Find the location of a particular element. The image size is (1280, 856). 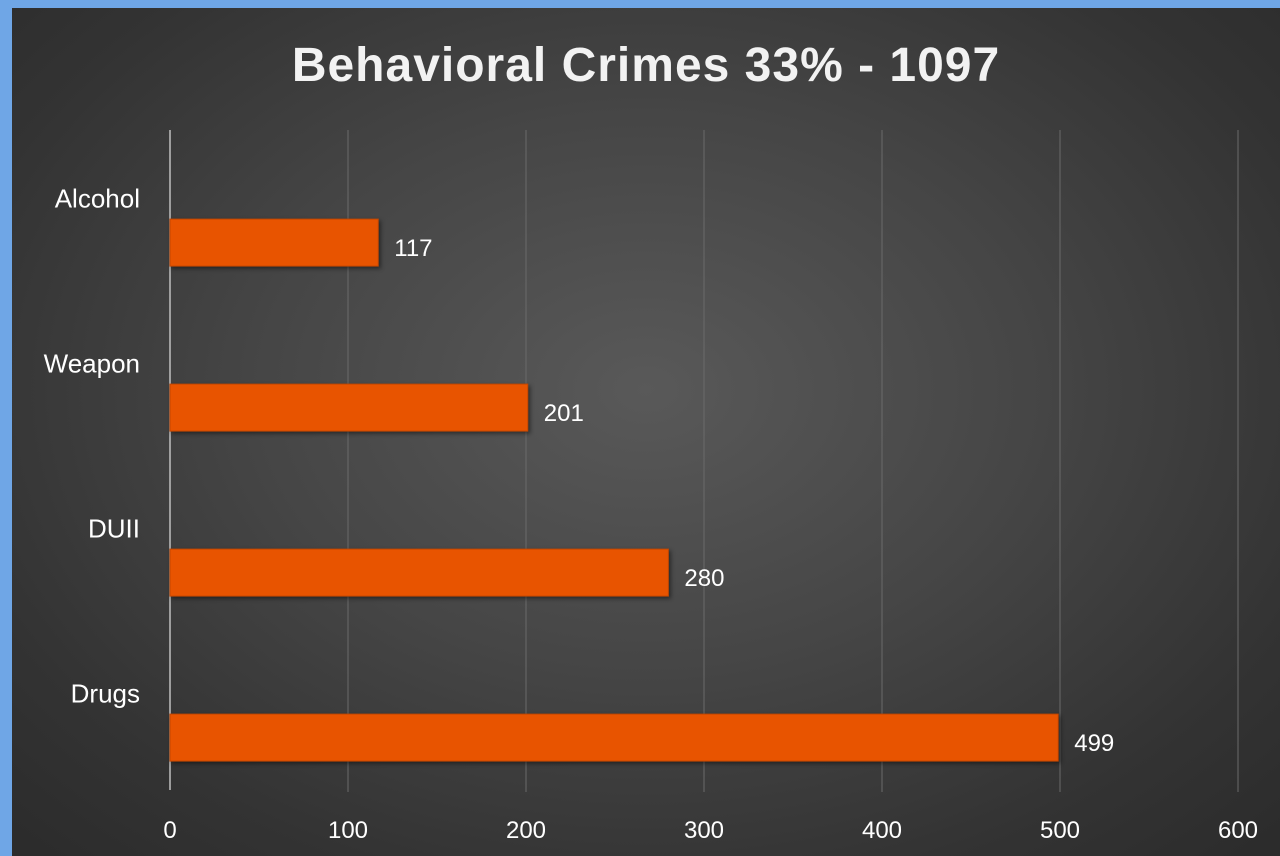

data-label: 499 is located at coordinates (1094, 743).